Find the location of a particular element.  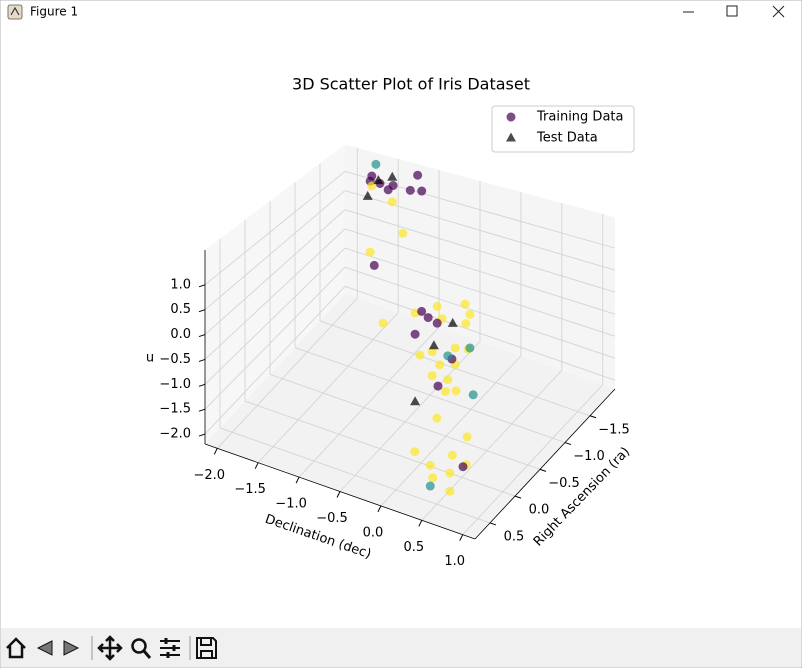

y-tick-label: −1.5 is located at coordinates (614, 429).